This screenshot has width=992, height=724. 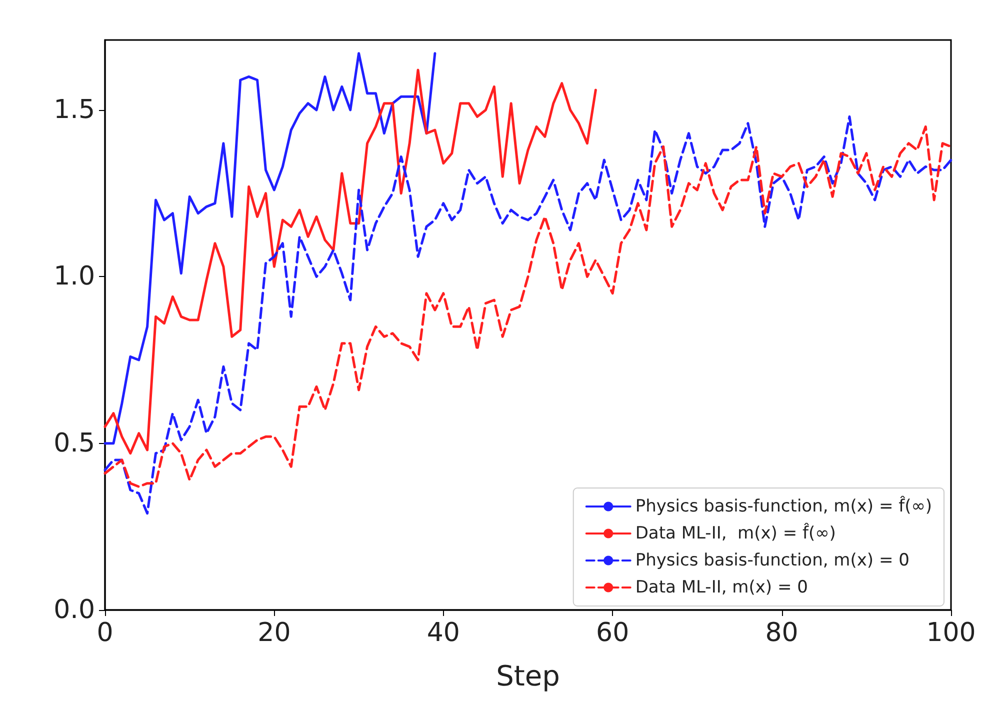 I want to click on y-tick-label: 0.5, so click(x=74, y=443).